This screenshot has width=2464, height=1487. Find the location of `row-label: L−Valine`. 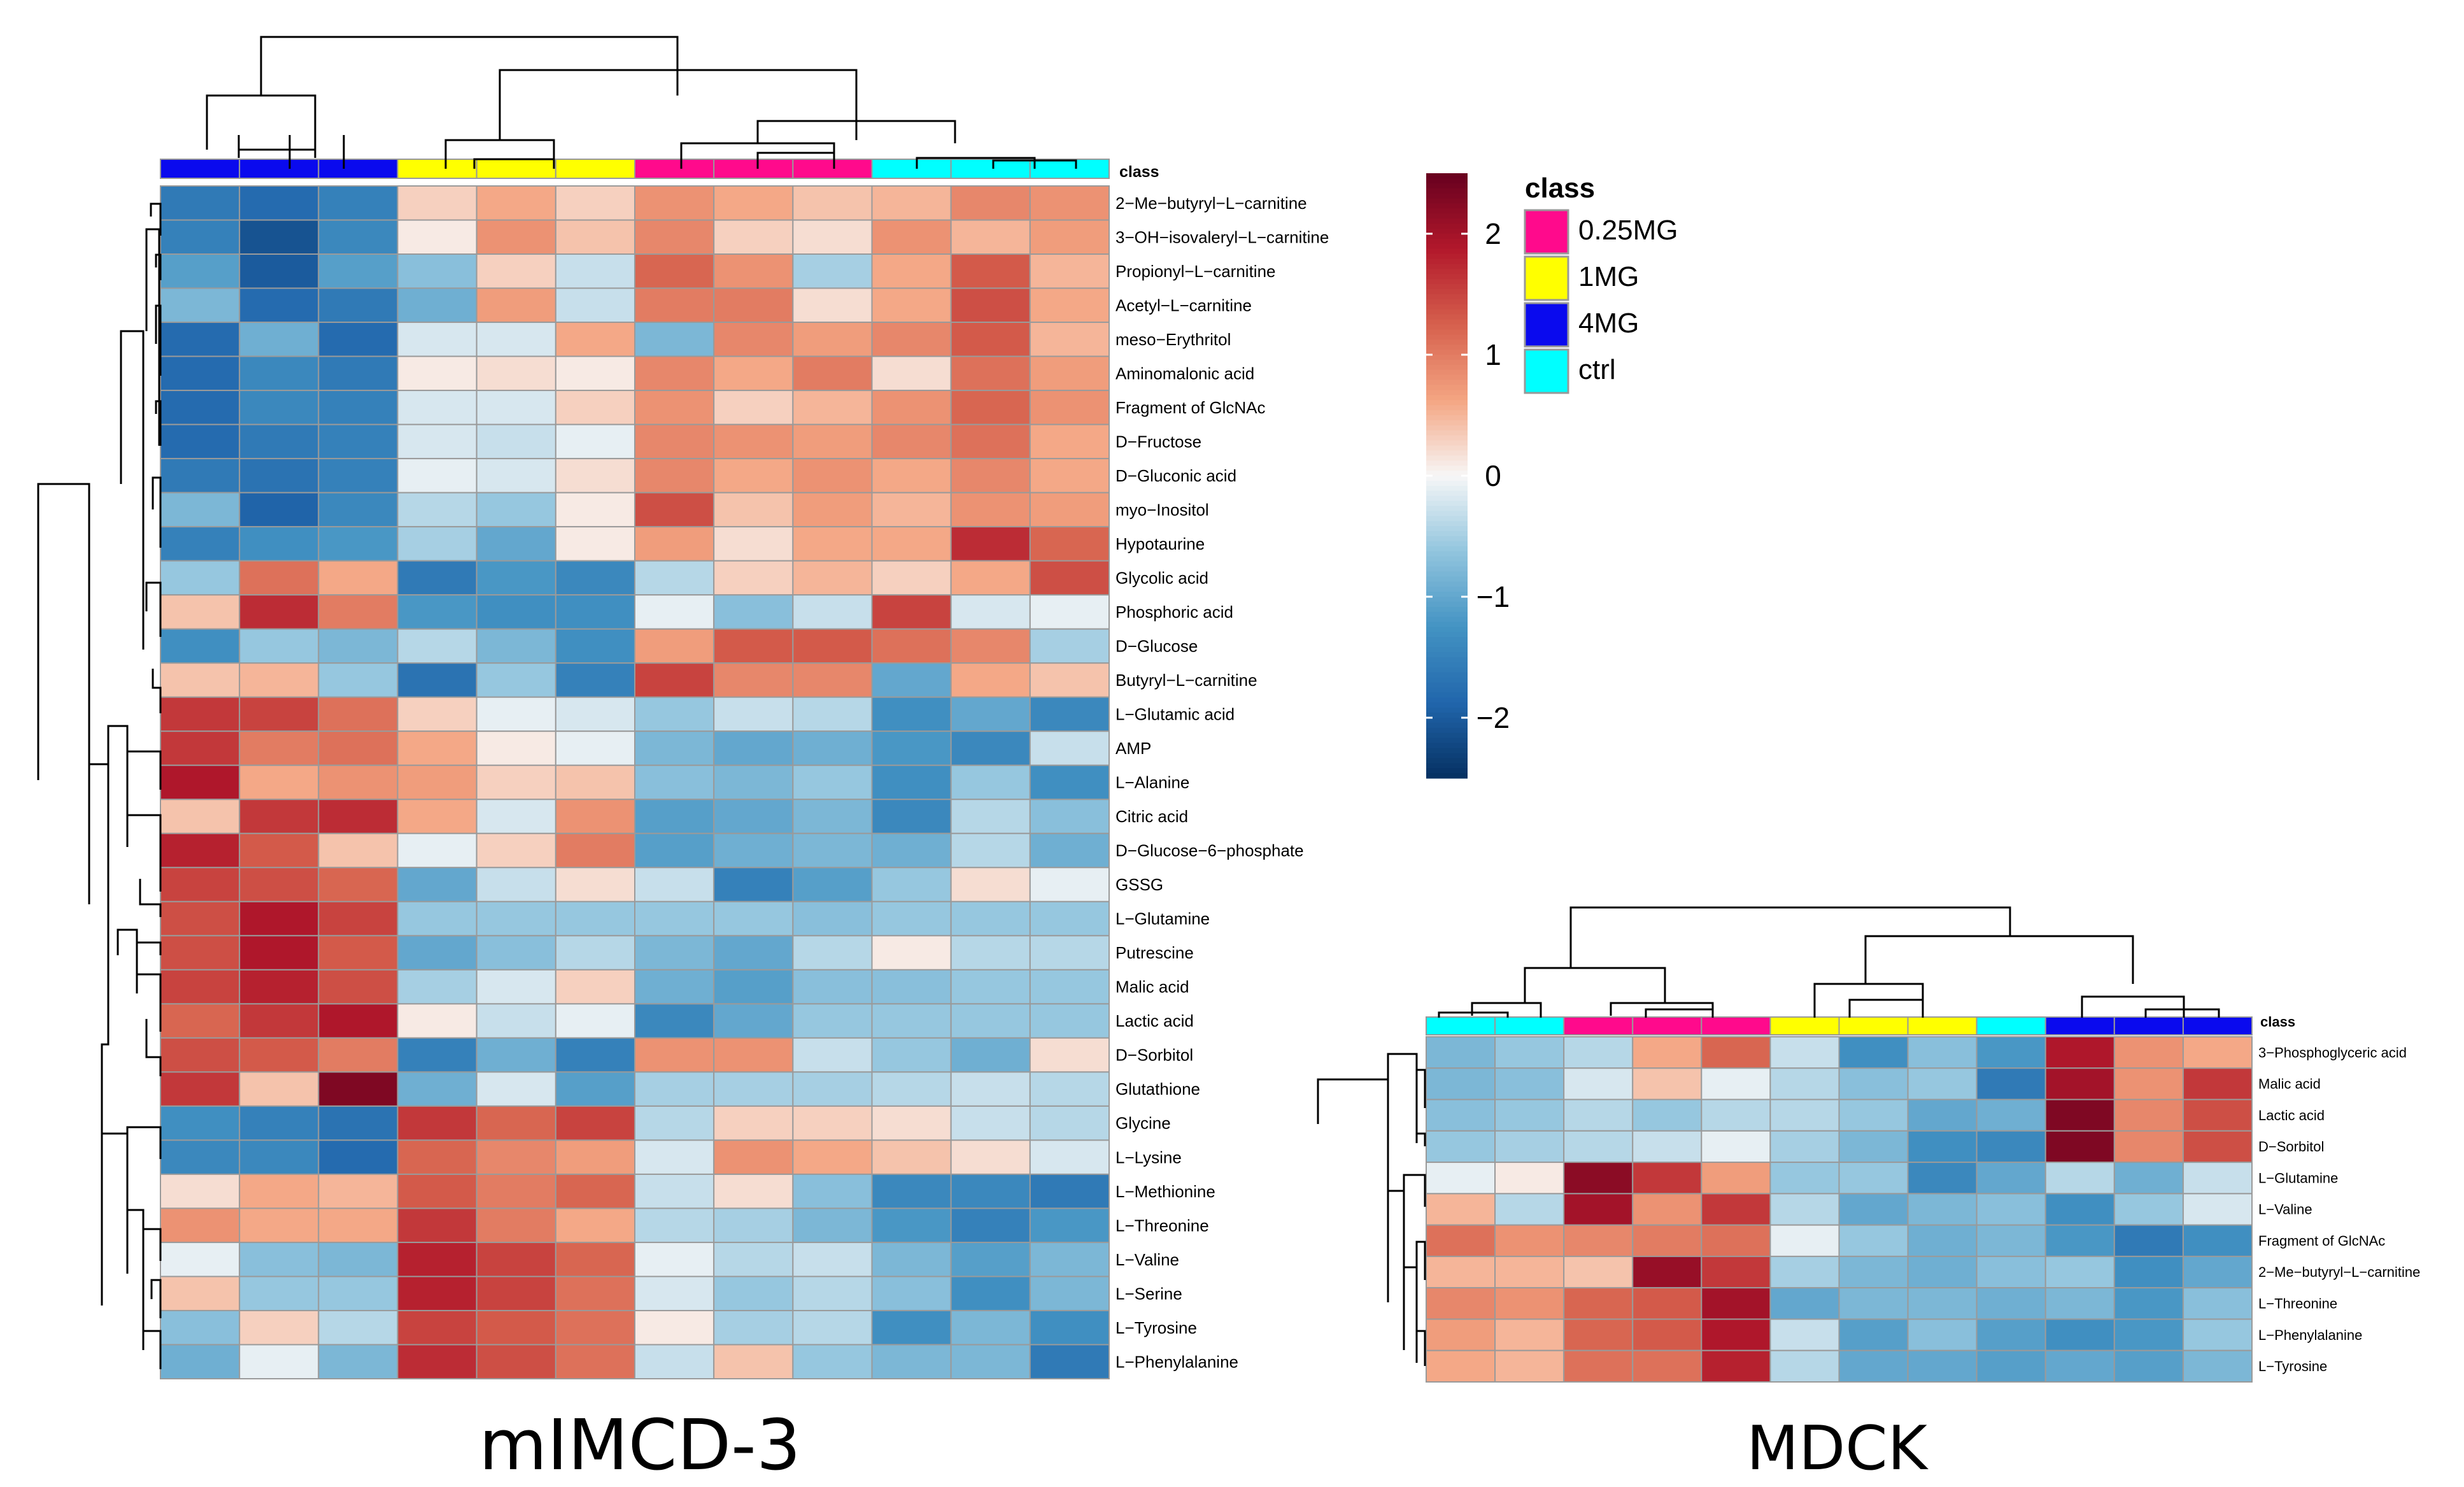

row-label: L−Valine is located at coordinates (1147, 1260).